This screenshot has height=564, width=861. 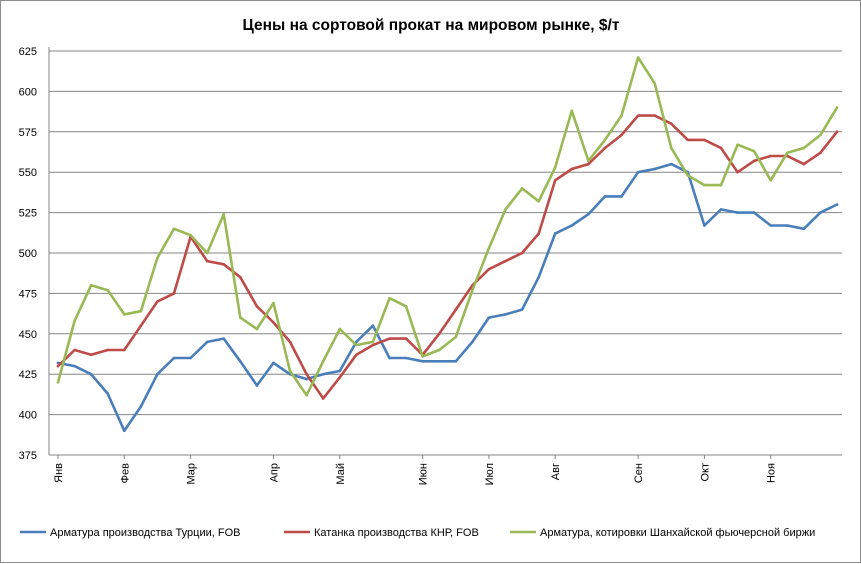 I want to click on x-tick-label: Май, so click(x=341, y=474).